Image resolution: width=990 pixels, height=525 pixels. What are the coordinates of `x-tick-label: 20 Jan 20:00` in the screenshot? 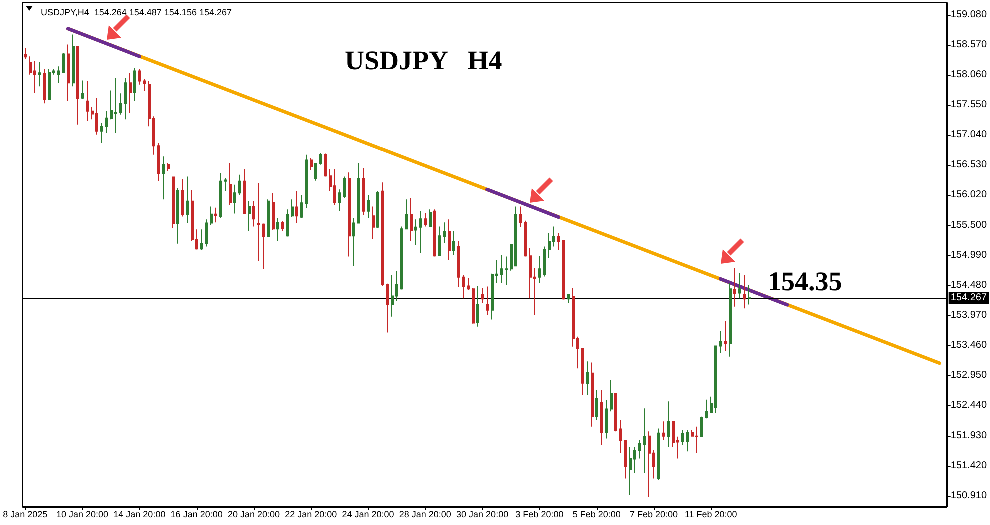 It's located at (254, 515).